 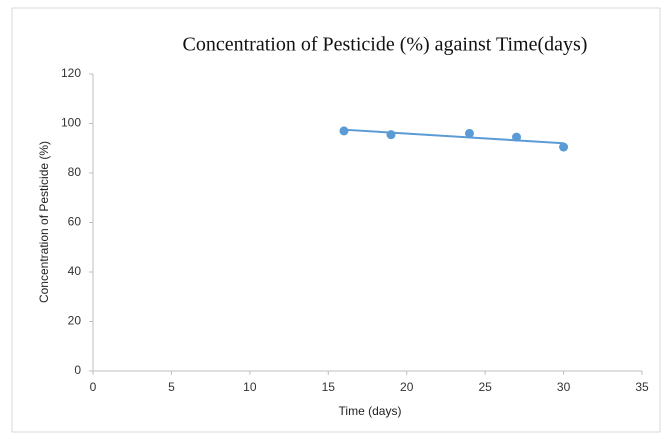 I want to click on x-tick-label: 0, so click(x=93, y=387).